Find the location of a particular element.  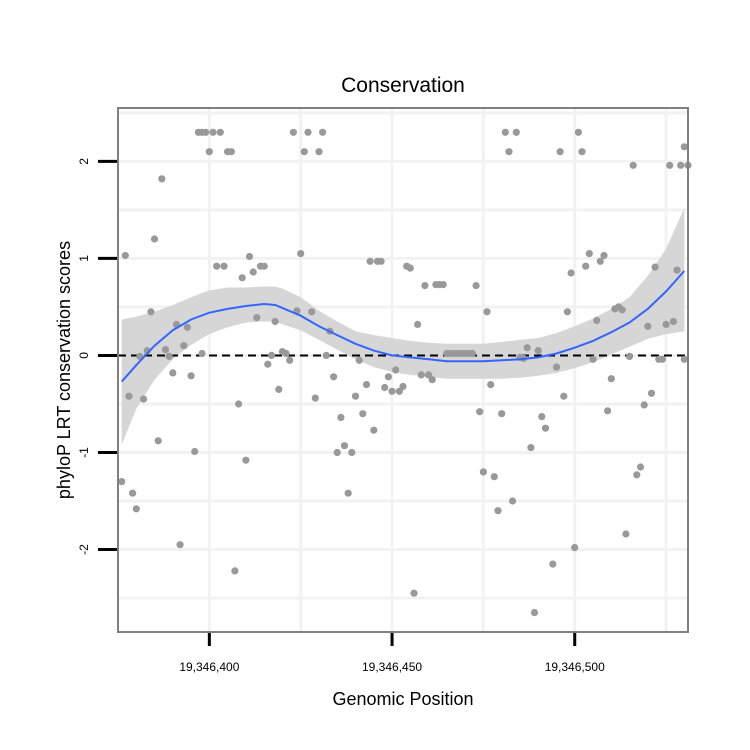

x-tick-label: 19,346,450 is located at coordinates (392, 667).